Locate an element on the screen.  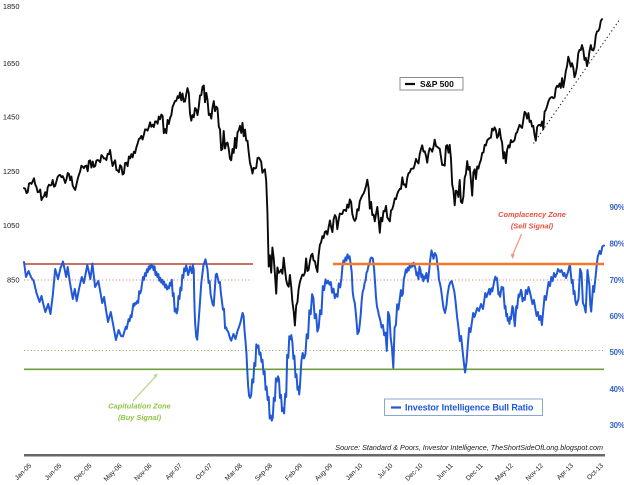
svg-text: 90% is located at coordinates (617, 207).